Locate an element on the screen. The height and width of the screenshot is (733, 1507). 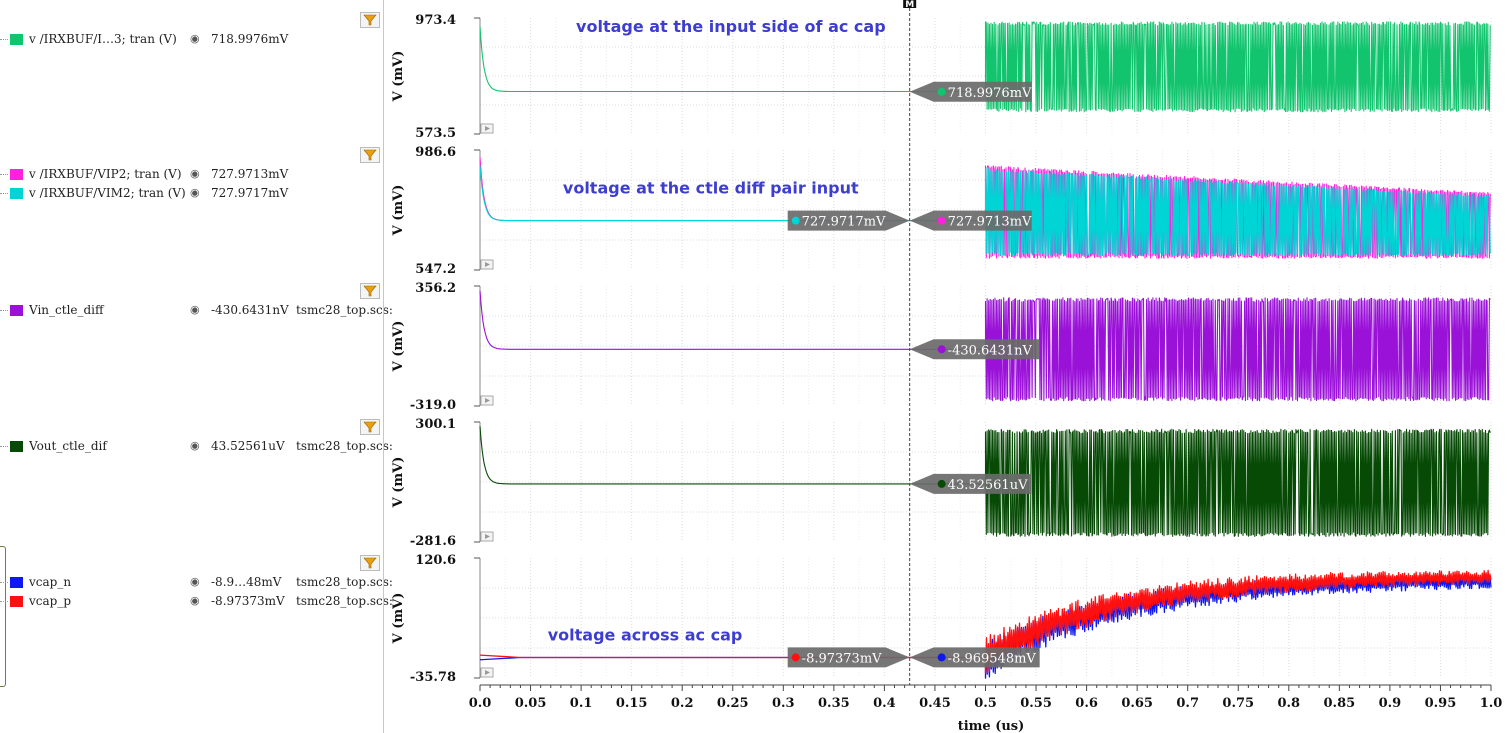
marker-value: 43.52561uV is located at coordinates (988, 485).